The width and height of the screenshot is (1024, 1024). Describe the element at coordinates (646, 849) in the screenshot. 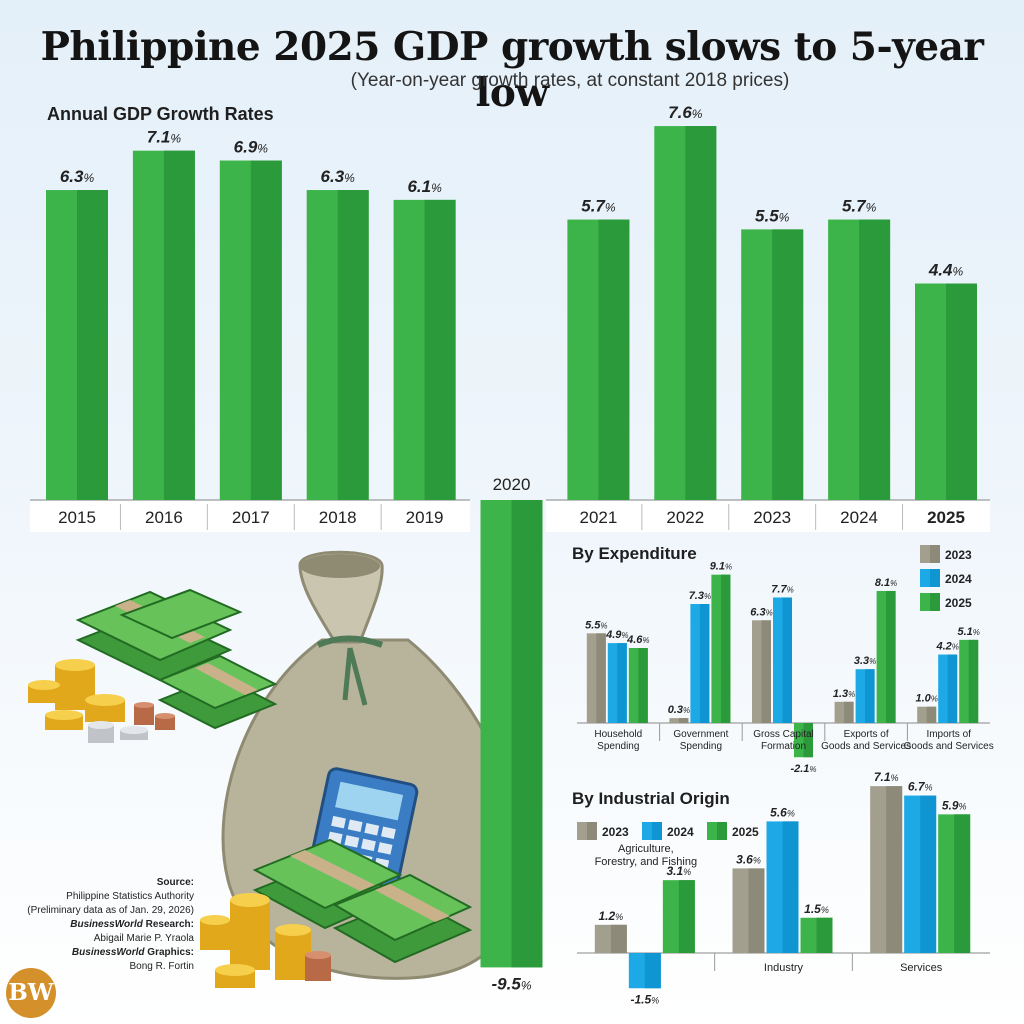

I see `industry-category-label-0: Agriculture,` at that location.